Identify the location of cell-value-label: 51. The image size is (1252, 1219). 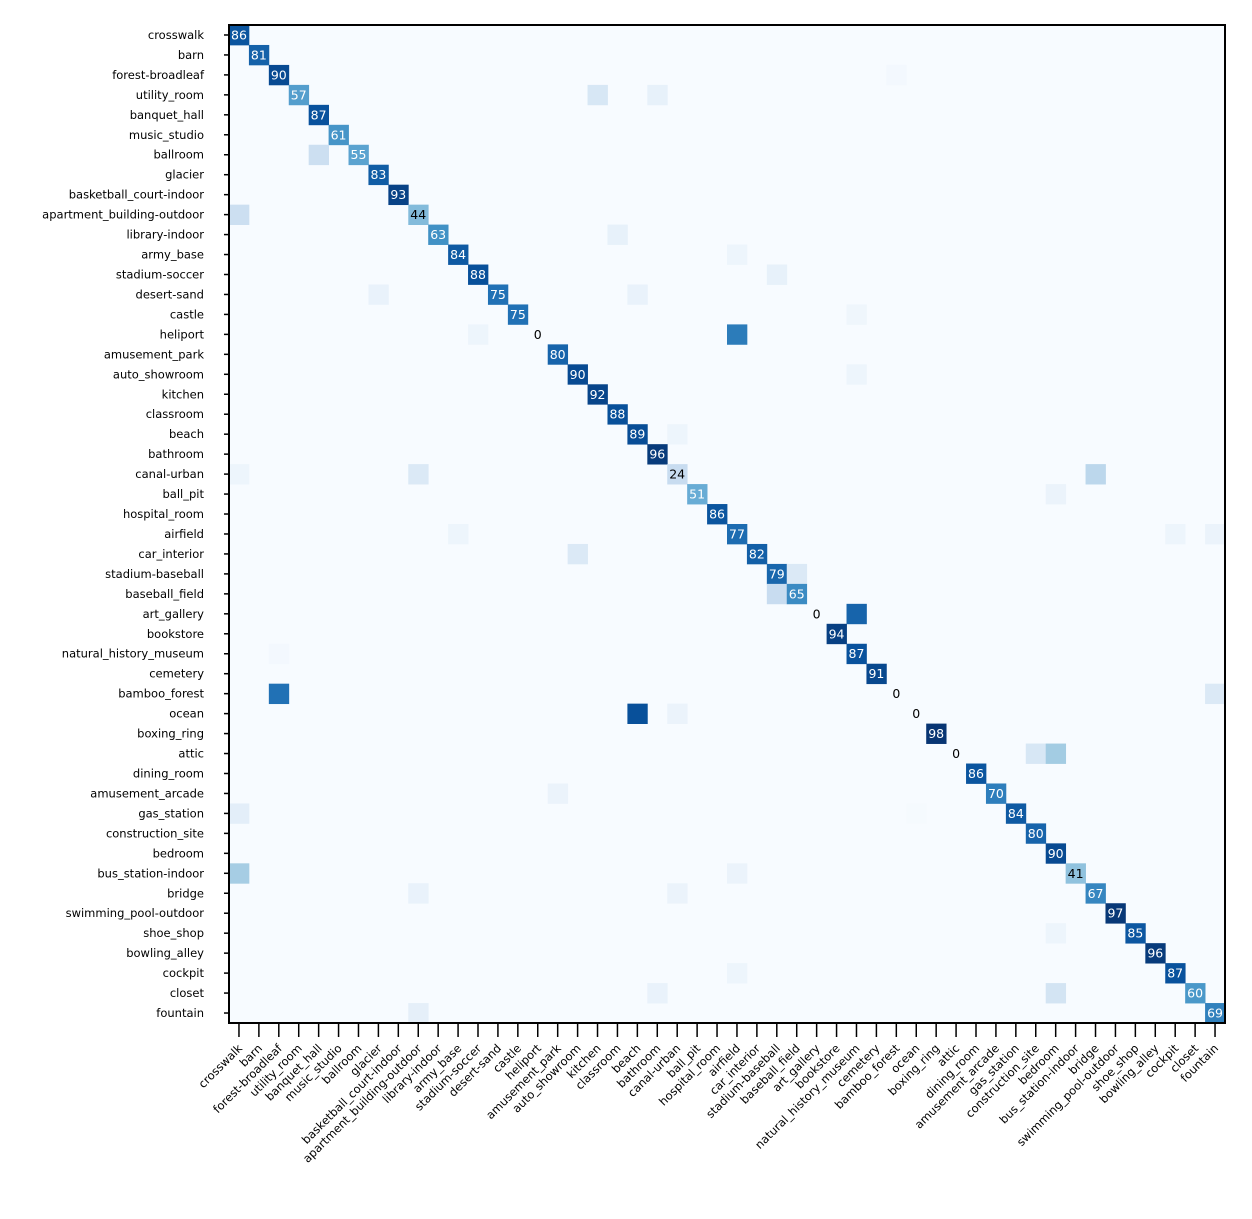
(697, 494).